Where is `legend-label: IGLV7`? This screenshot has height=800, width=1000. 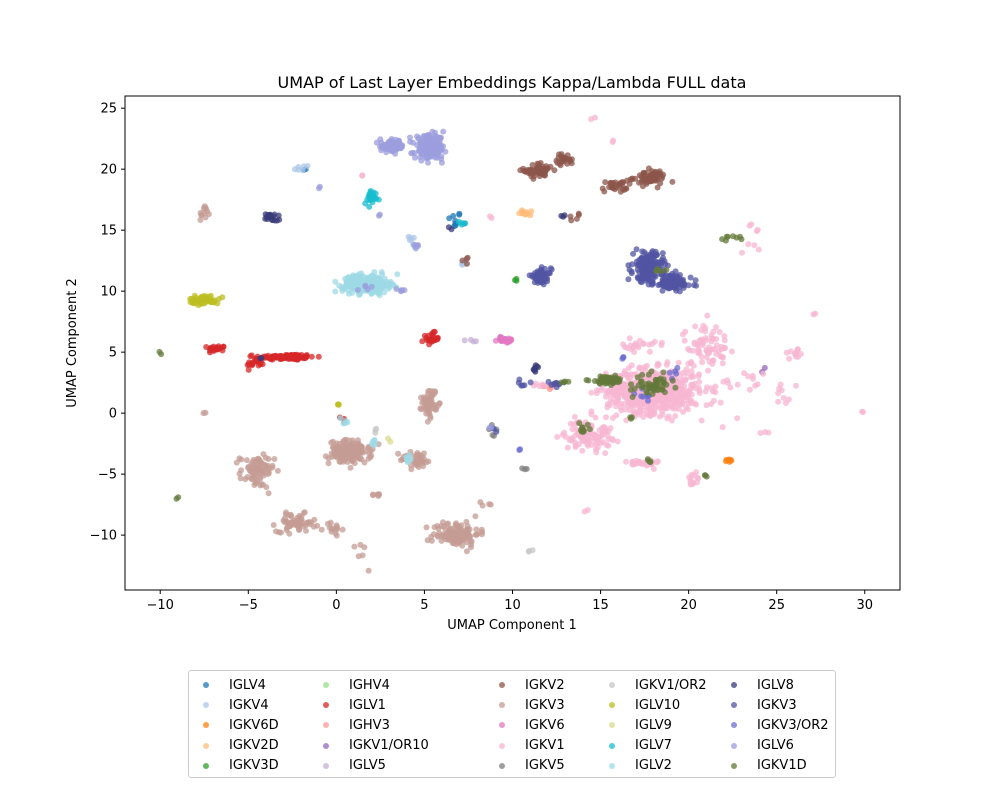
legend-label: IGLV7 is located at coordinates (653, 746).